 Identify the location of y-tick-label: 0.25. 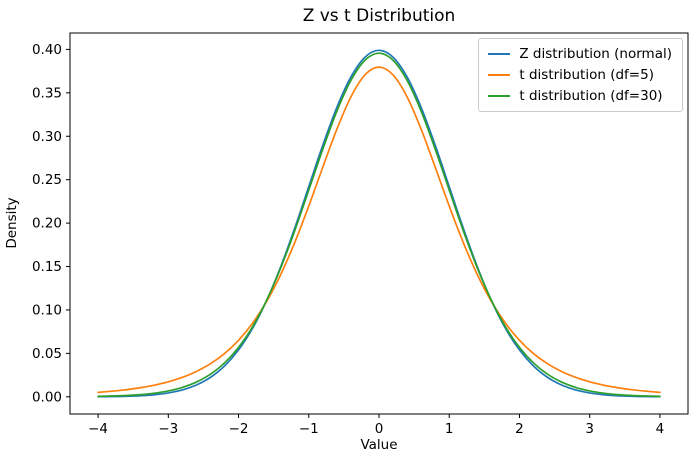
(47, 180).